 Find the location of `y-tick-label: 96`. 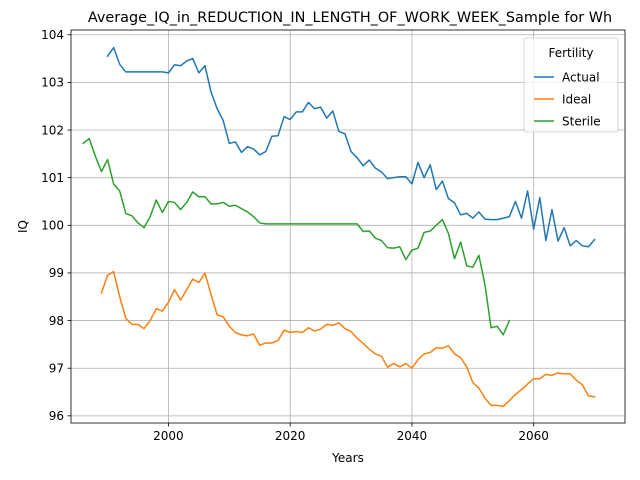

y-tick-label: 96 is located at coordinates (56, 416).